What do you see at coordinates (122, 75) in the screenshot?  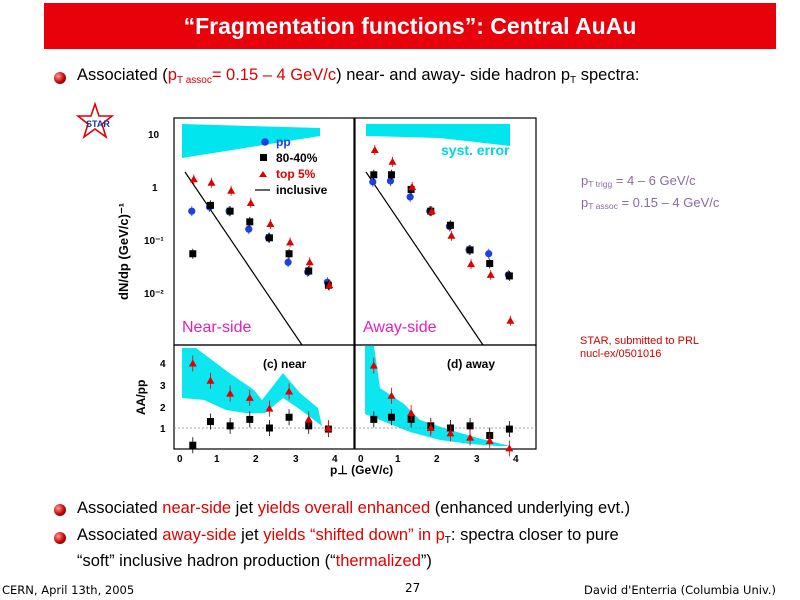 I see `b1-prefix: Associated (` at bounding box center [122, 75].